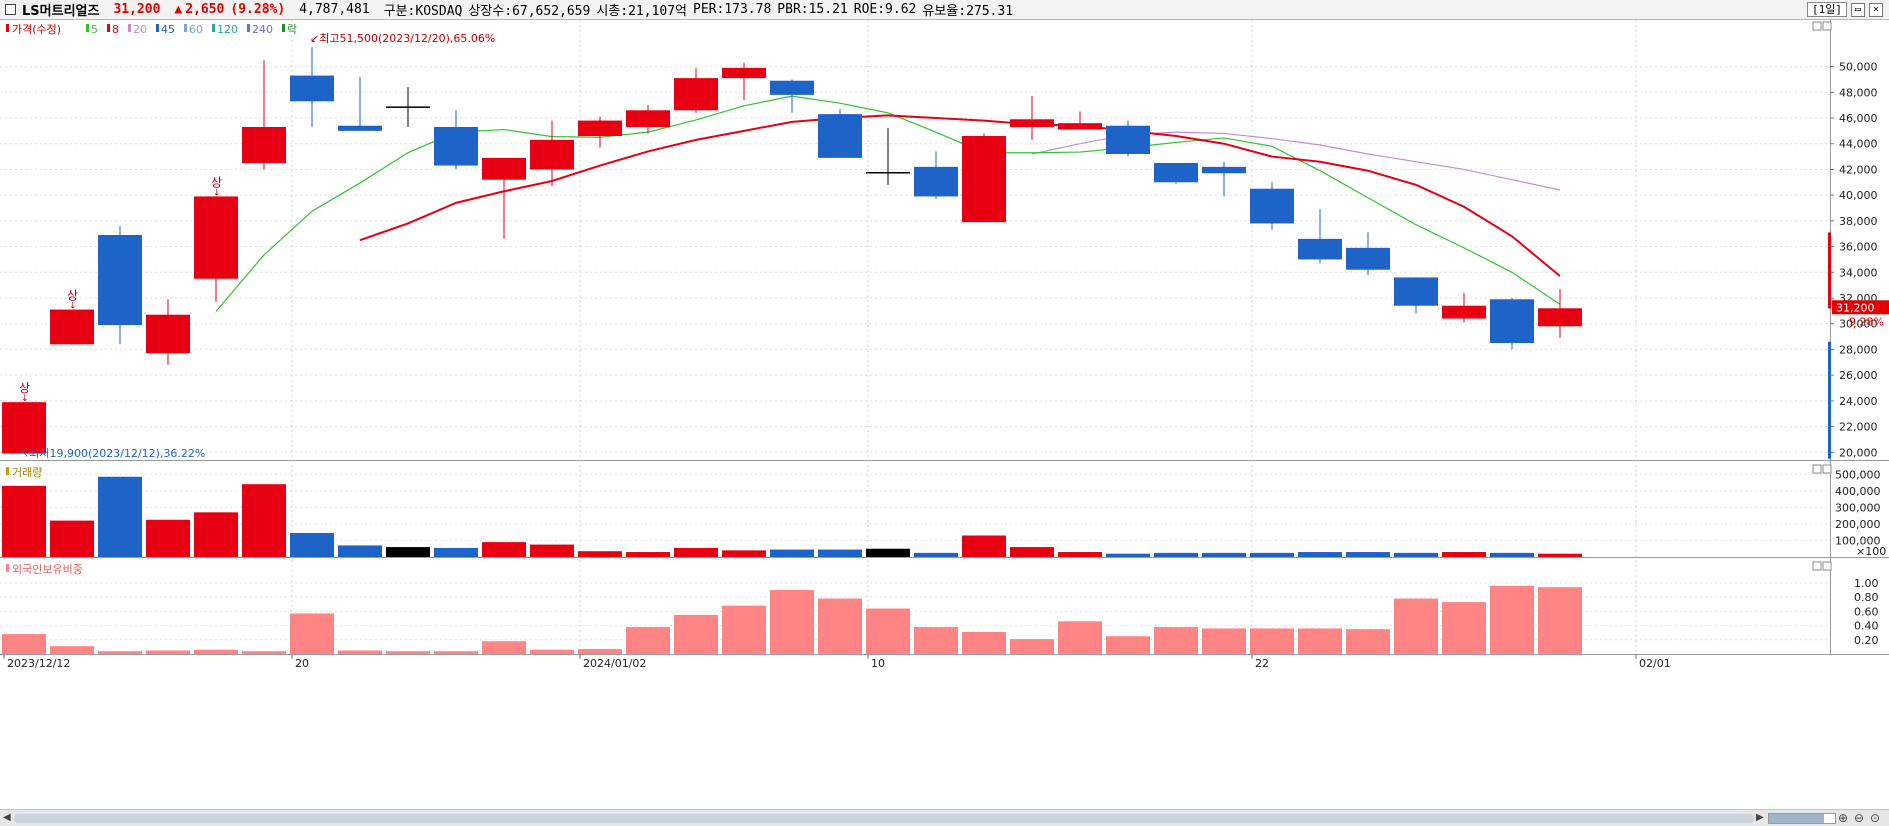  Describe the element at coordinates (1876, 9) in the screenshot. I see `close-icon: ✕` at that location.